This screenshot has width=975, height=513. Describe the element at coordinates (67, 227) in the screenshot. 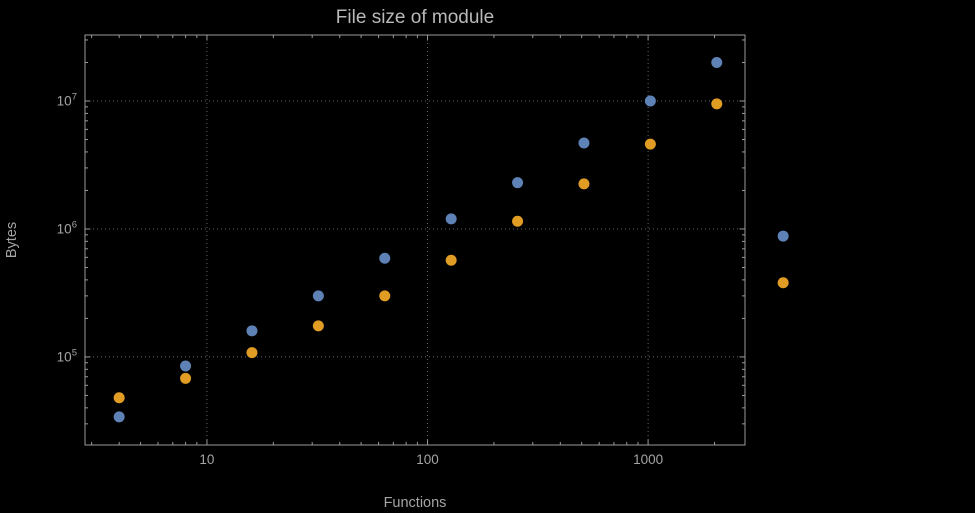

I see `y-tick-label: 10⁶` at that location.